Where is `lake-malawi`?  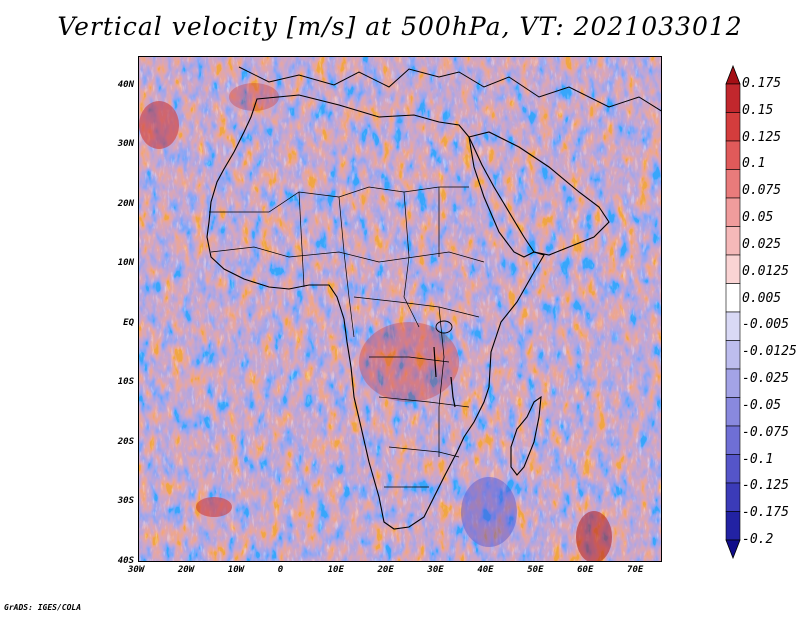 lake-malawi is located at coordinates (453, 392).